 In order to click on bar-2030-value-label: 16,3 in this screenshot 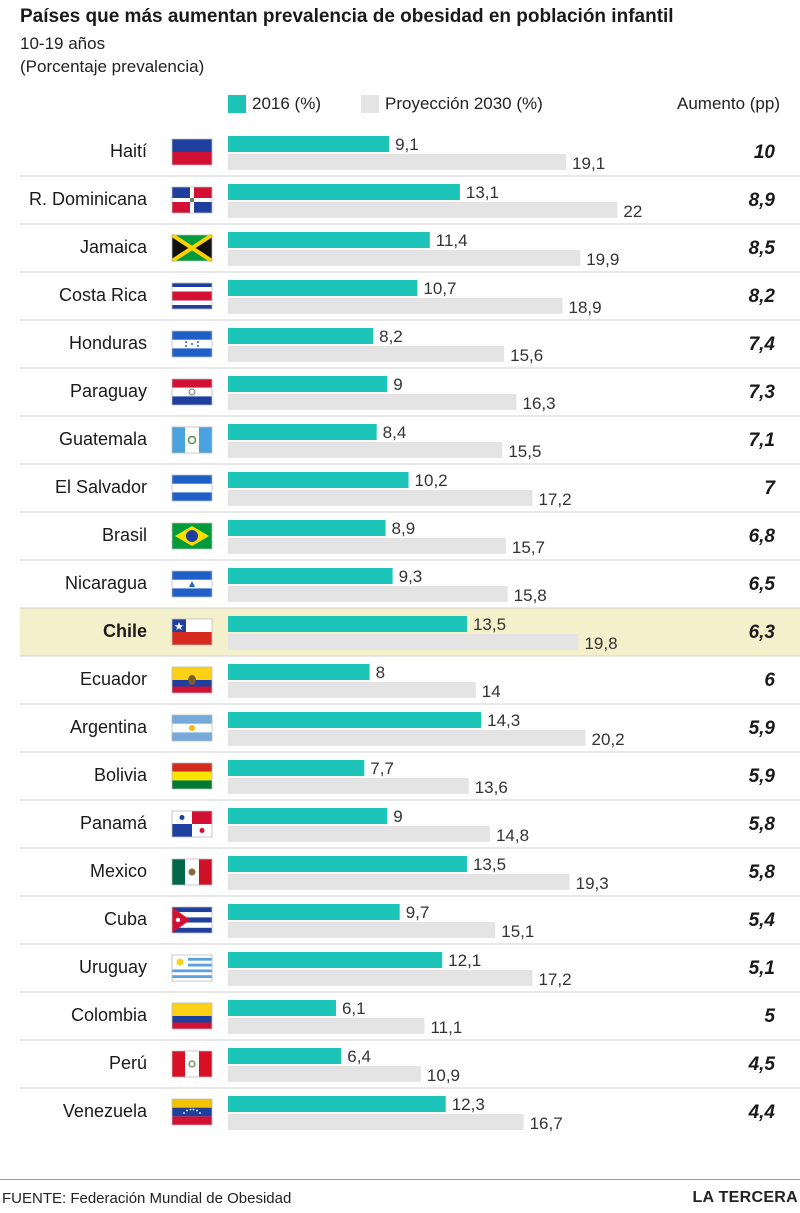, I will do `click(539, 403)`.